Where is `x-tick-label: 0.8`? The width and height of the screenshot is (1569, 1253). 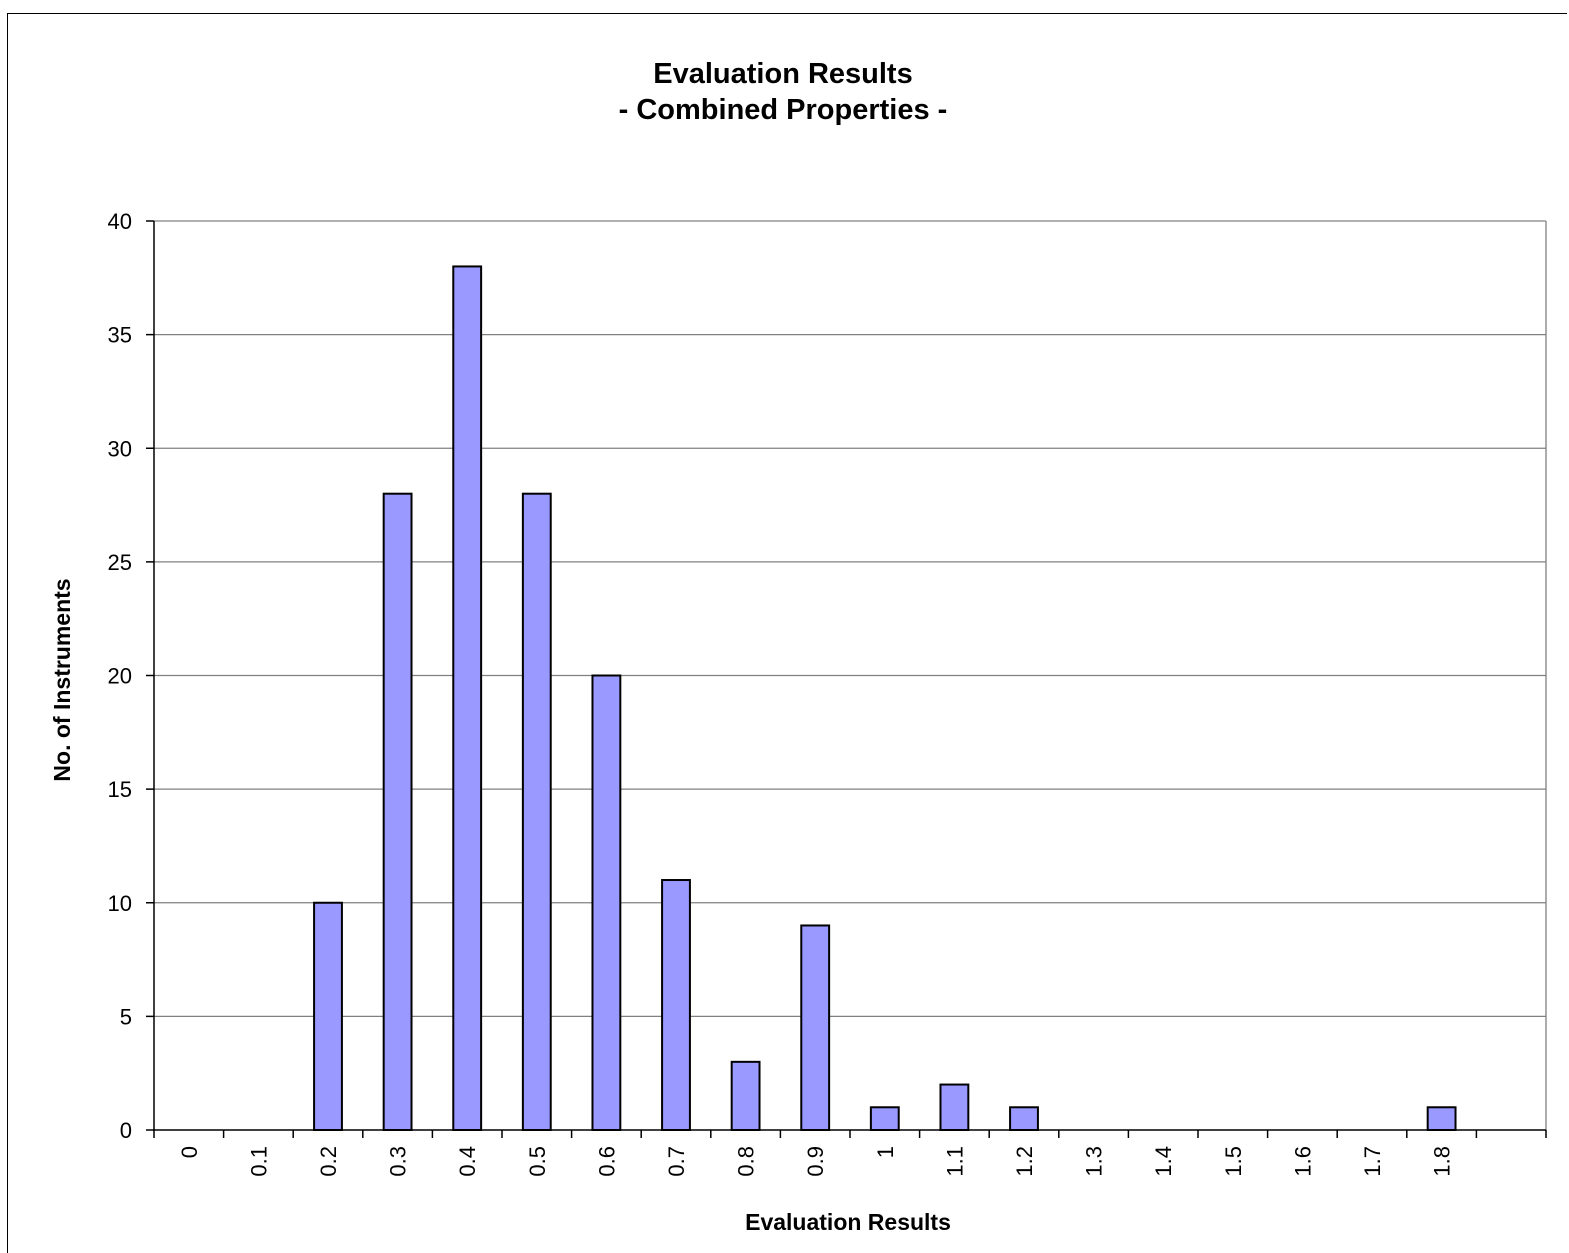
x-tick-label: 0.8 is located at coordinates (746, 1161).